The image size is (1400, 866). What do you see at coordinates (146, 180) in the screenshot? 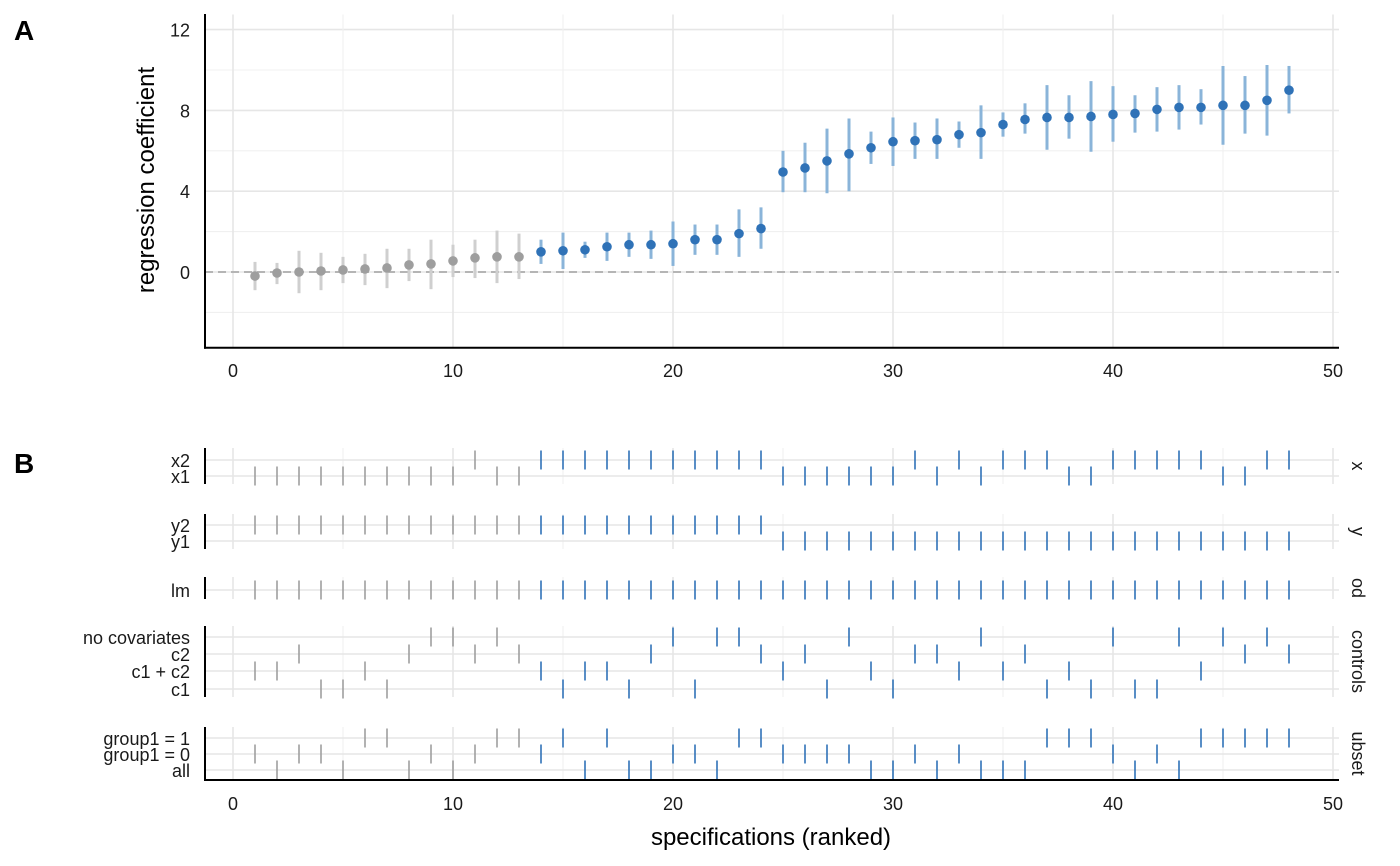
I see `panel-a-y-axis-label: regression coefficient` at bounding box center [146, 180].